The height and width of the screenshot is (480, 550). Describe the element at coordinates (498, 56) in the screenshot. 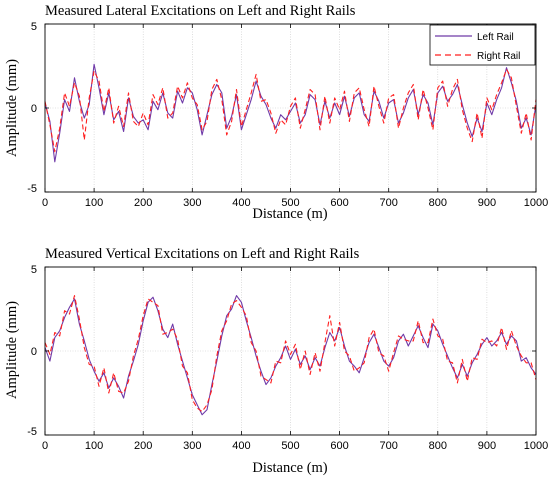

I see `legend-label-right-rail: Right Rail` at that location.